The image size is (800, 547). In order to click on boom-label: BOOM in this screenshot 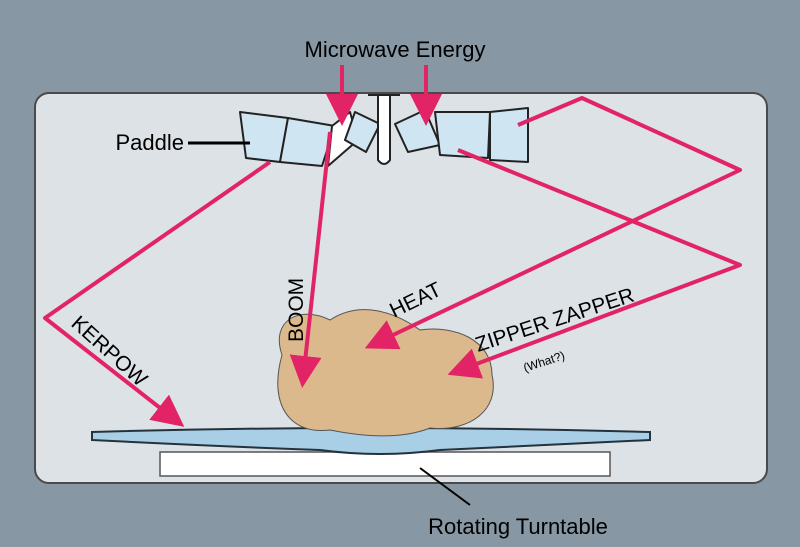, I will do `click(296, 310)`.